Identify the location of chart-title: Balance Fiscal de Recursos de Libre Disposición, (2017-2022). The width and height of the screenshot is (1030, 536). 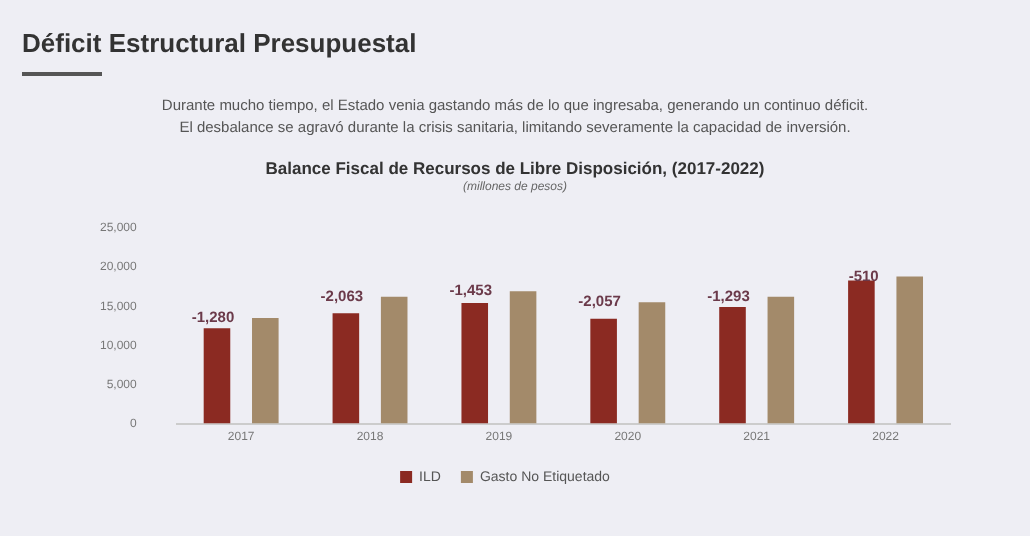
(515, 168).